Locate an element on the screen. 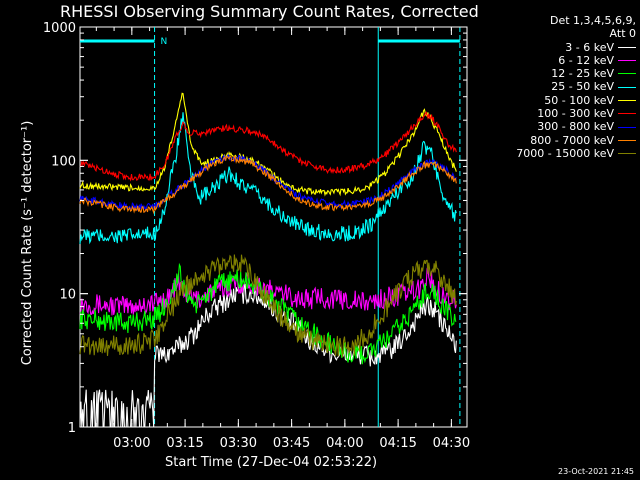  x-tick-label: 04:30 is located at coordinates (451, 443).